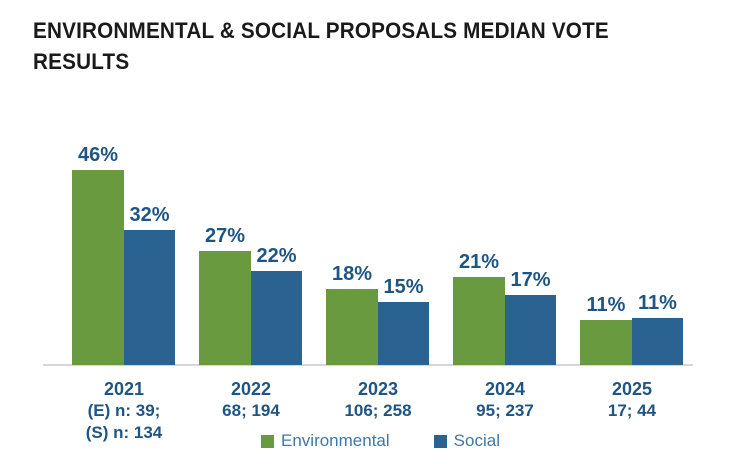 The image size is (735, 464). I want to click on tick-label-2021: 2021 (E) n: 39; (S) n: 134, so click(124, 411).